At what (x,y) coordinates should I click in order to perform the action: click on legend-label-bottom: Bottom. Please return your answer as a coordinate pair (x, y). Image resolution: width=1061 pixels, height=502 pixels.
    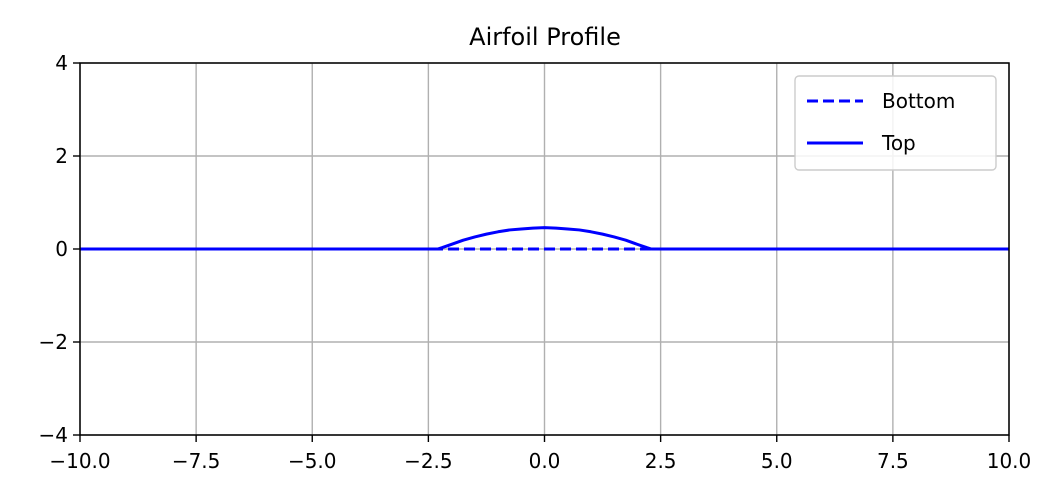
    Looking at the image, I should click on (918, 101).